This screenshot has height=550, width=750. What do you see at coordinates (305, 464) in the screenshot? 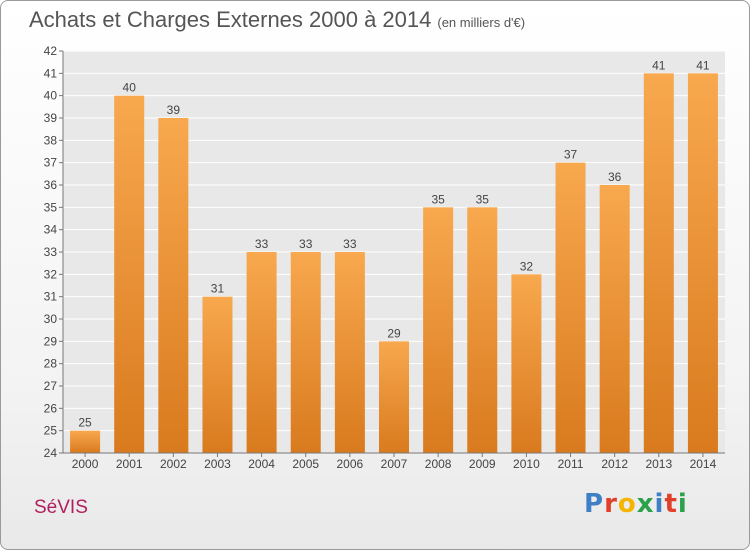
I see `x-tick-label: 2005` at bounding box center [305, 464].